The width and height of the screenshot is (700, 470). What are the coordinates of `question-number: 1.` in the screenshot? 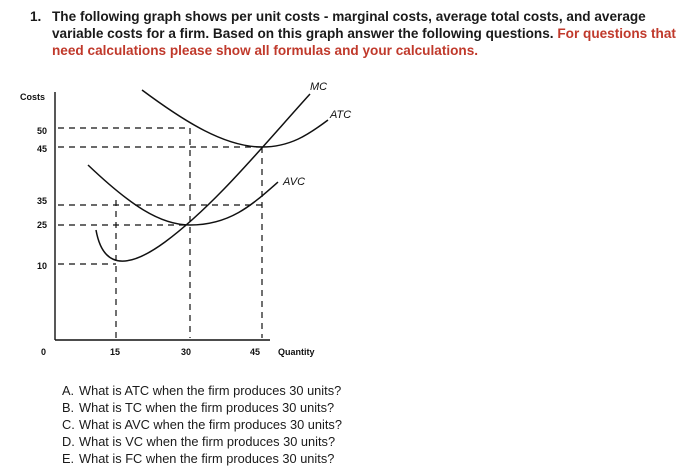 It's located at (36, 16).